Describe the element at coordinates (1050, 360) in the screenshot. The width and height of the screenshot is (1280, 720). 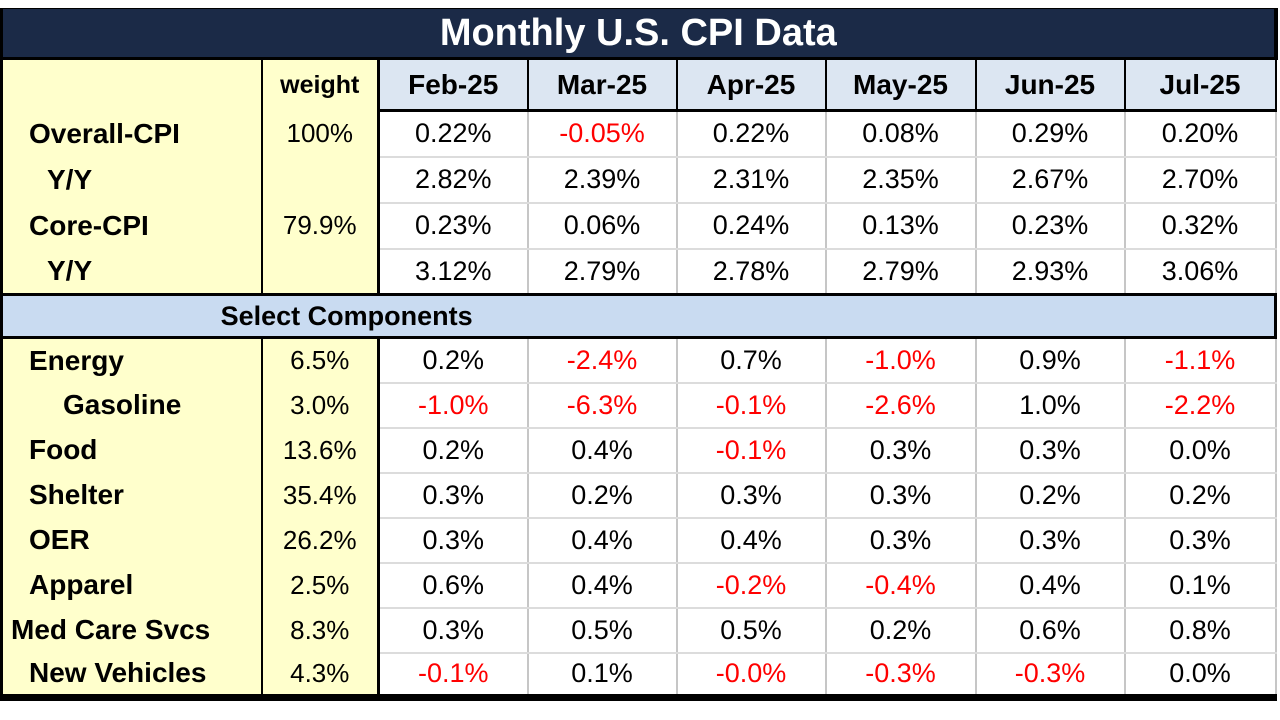
I see `value-cell: 0.9%` at that location.